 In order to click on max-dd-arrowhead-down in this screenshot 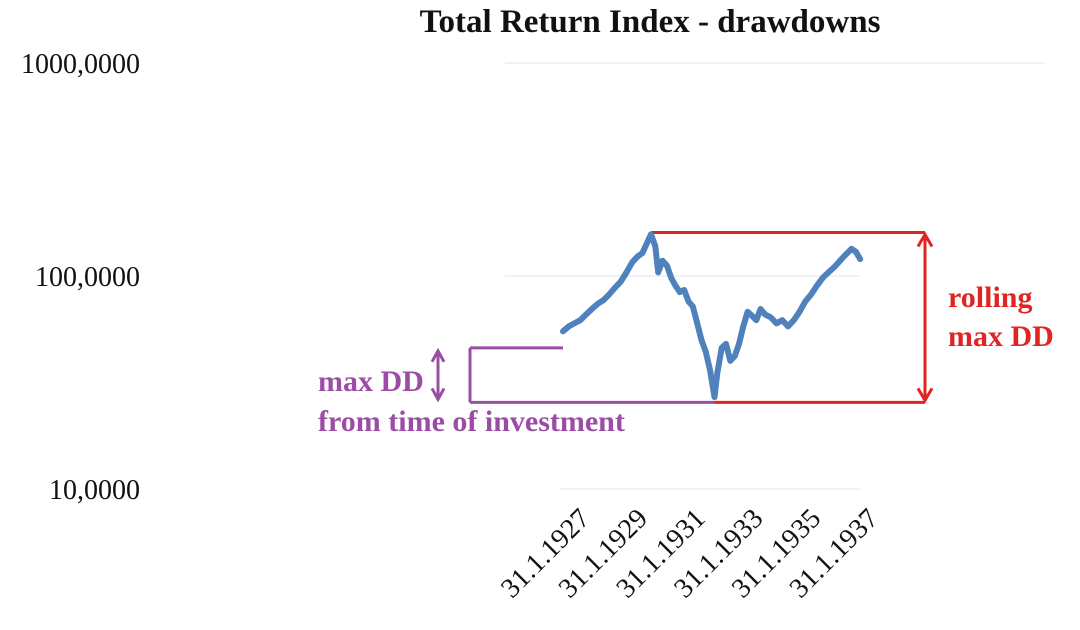, I will do `click(438, 395)`.